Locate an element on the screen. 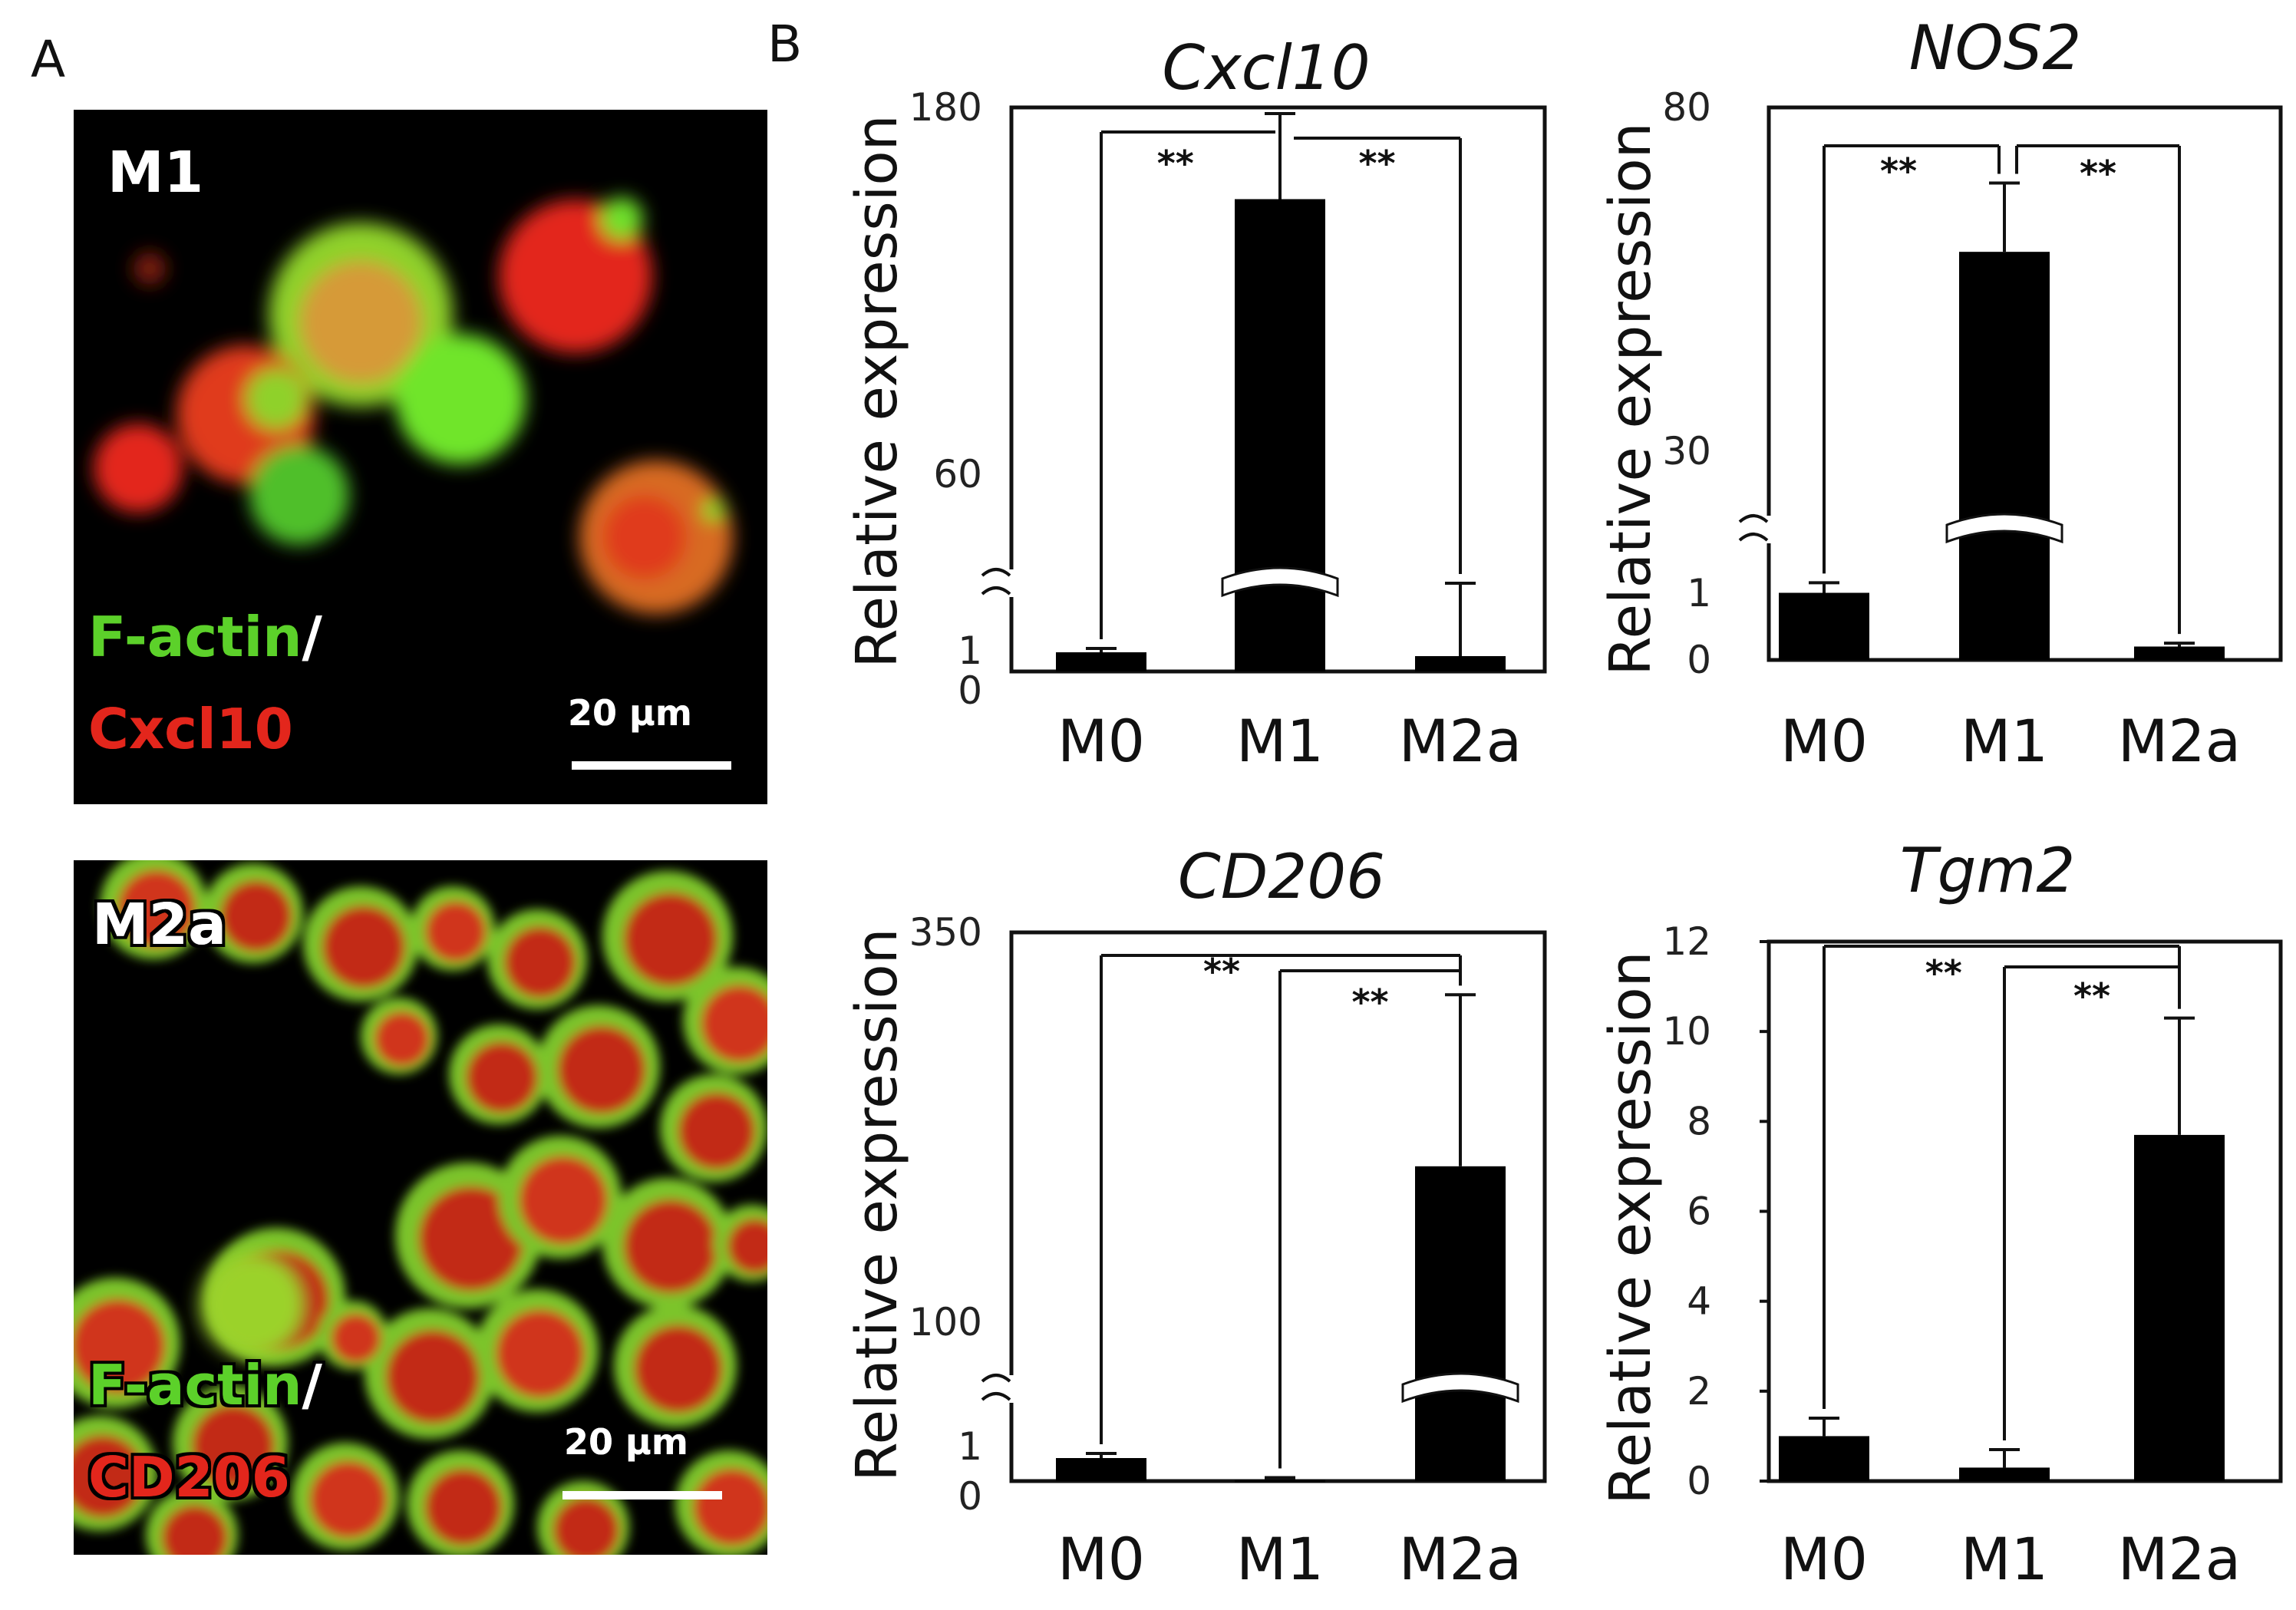 This screenshot has width=2296, height=1610. y-tick-label: 180 is located at coordinates (945, 107).